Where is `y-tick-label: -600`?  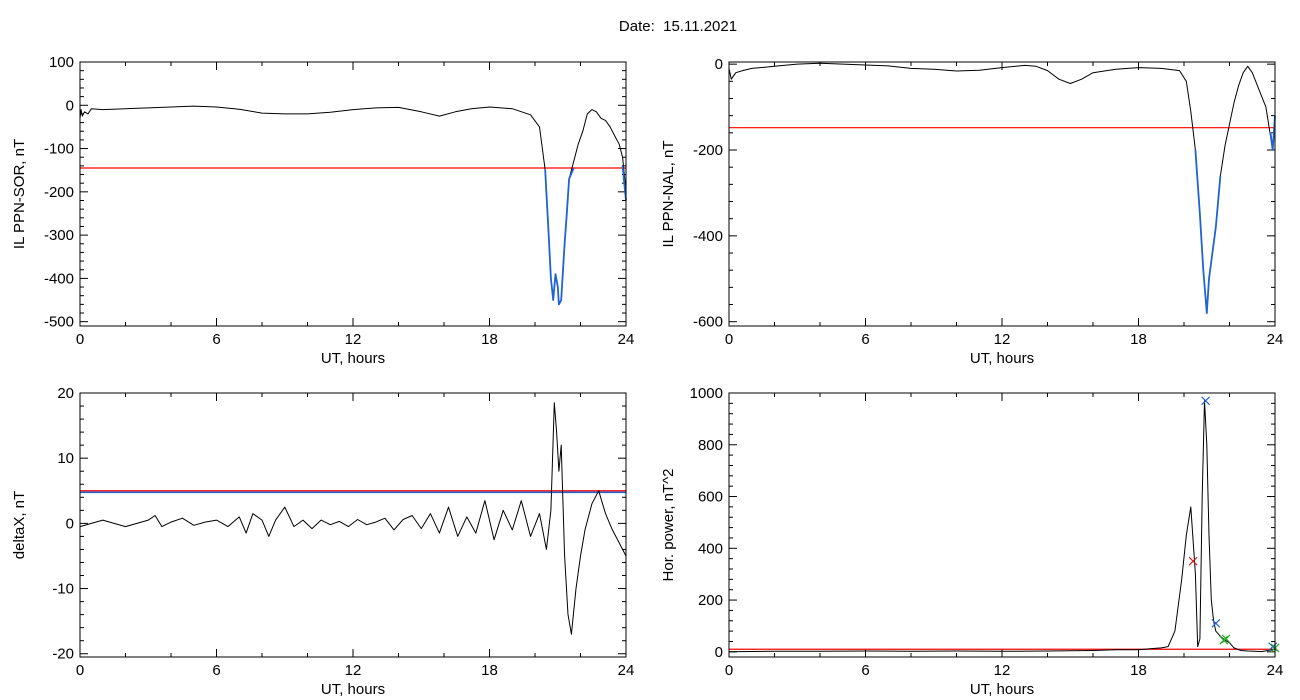 y-tick-label: -600 is located at coordinates (708, 322).